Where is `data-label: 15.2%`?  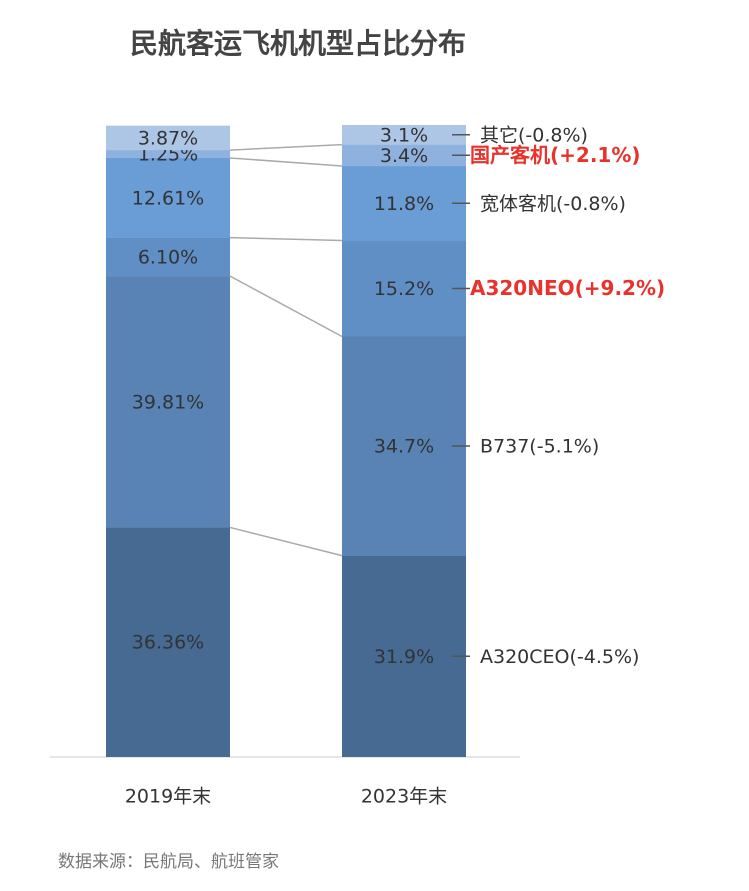 data-label: 15.2% is located at coordinates (404, 289).